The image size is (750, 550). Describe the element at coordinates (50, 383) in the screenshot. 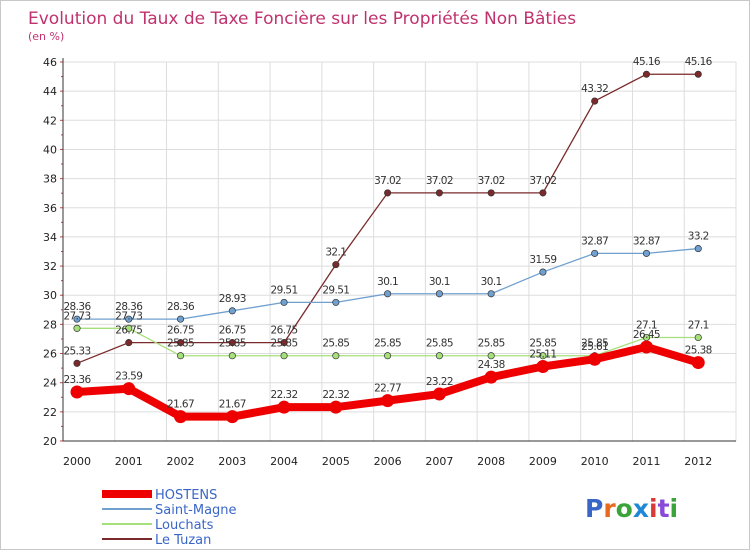

I see `y-tick-label: 24` at that location.